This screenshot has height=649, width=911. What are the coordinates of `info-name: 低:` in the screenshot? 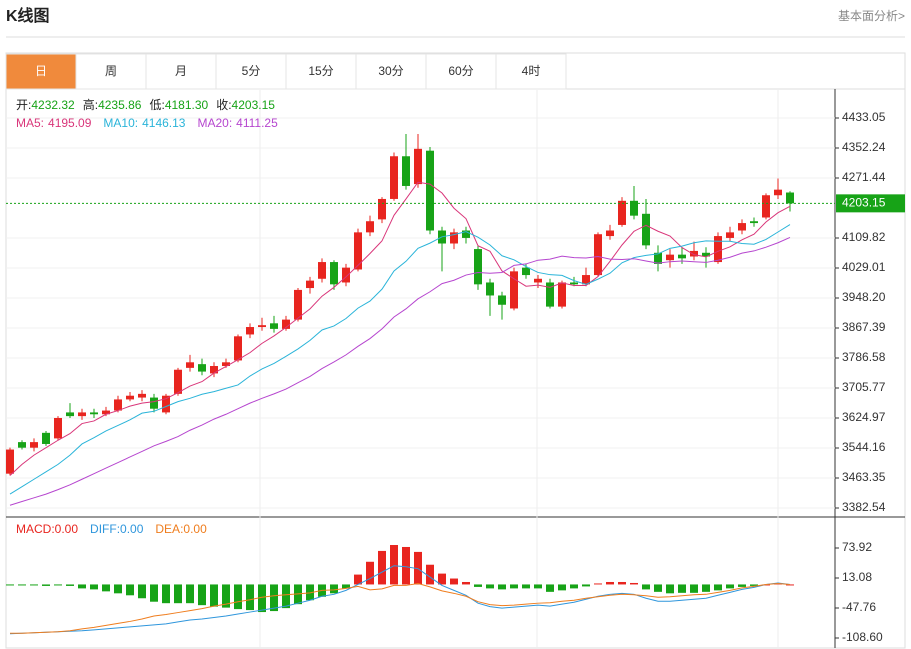 It's located at (156, 105).